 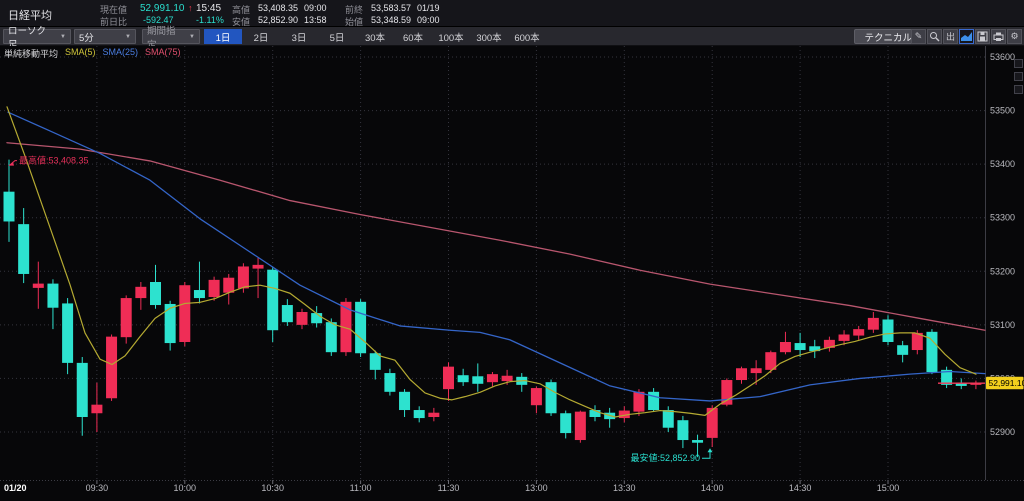 I want to click on axis-control-group, so click(x=1018, y=76).